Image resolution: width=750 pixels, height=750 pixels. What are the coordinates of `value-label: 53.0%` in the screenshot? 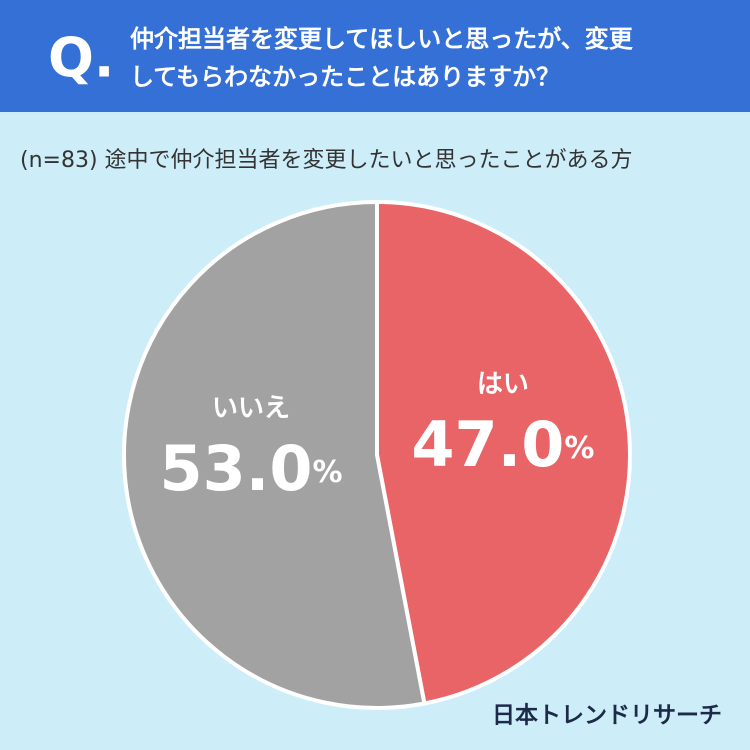 It's located at (251, 468).